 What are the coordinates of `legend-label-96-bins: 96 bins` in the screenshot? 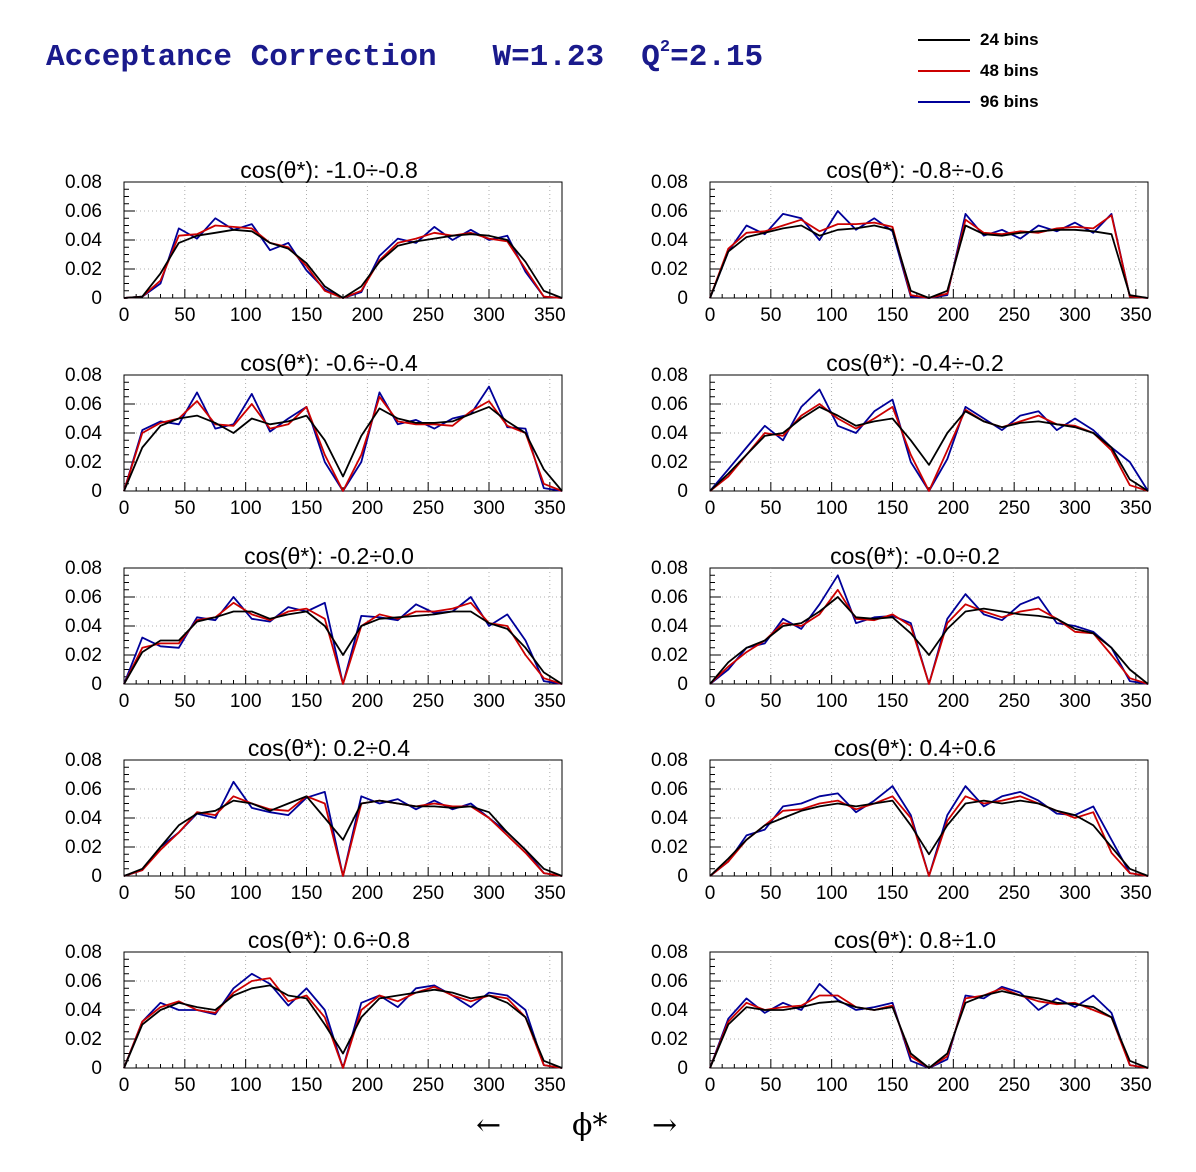 It's located at (1009, 101).